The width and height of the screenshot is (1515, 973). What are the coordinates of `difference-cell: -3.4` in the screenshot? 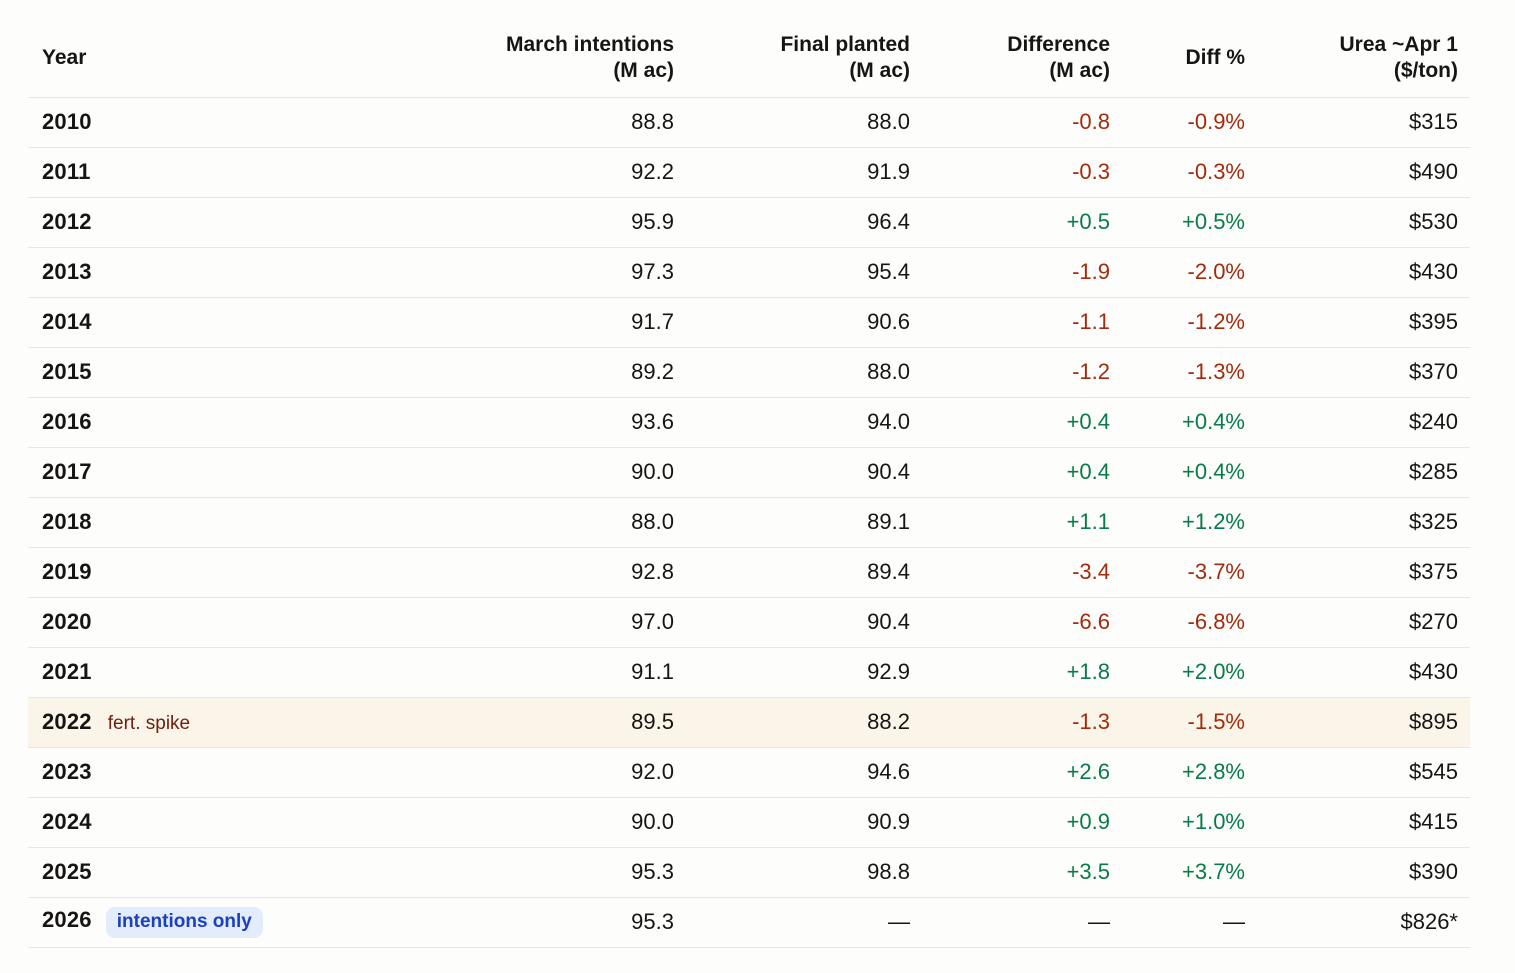 It's located at (1010, 572).